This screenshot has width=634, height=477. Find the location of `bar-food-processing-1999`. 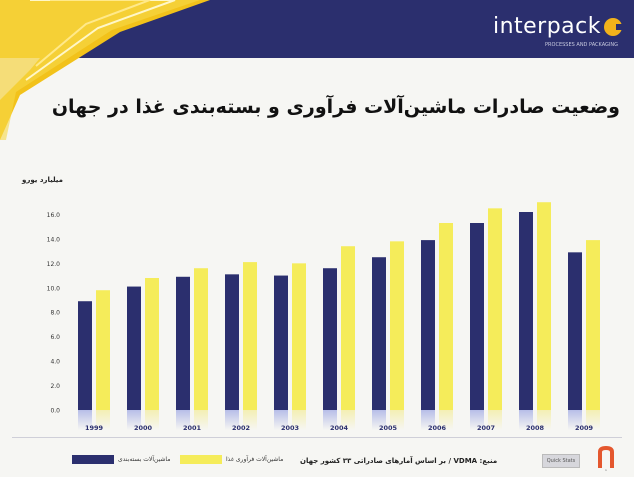

bar-food-processing-1999 is located at coordinates (103, 350).